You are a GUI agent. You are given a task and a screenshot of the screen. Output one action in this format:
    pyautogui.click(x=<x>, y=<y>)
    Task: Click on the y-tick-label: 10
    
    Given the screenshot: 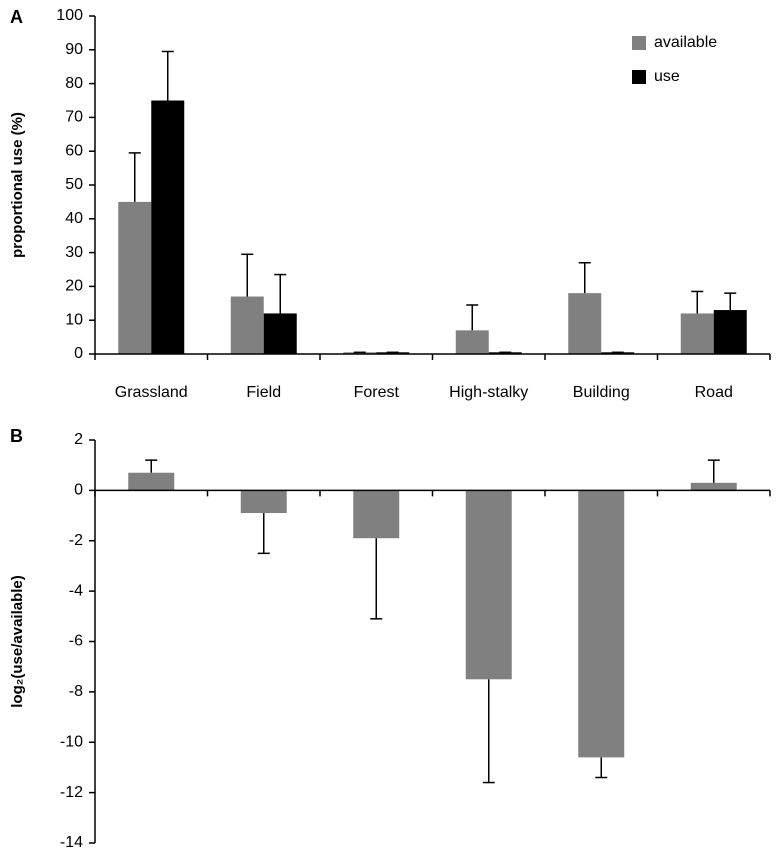 What is the action you would take?
    pyautogui.click(x=74, y=319)
    